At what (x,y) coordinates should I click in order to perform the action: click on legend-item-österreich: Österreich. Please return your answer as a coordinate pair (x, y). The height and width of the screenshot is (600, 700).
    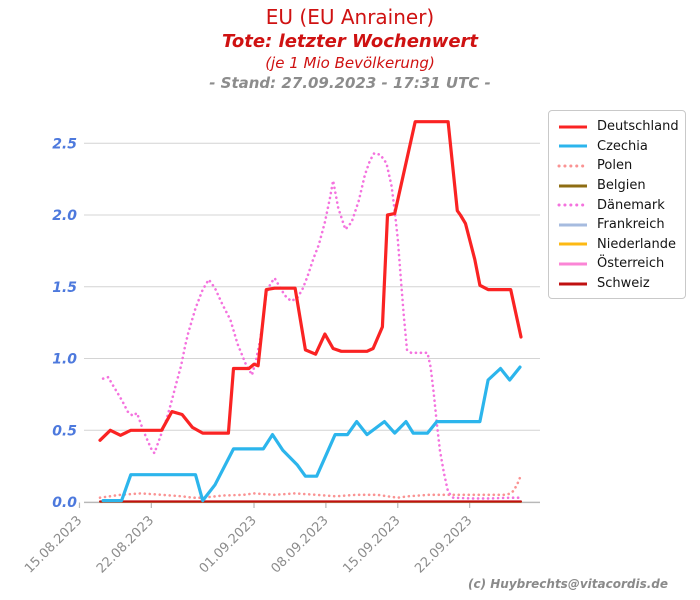
    Looking at the image, I should click on (617, 264).